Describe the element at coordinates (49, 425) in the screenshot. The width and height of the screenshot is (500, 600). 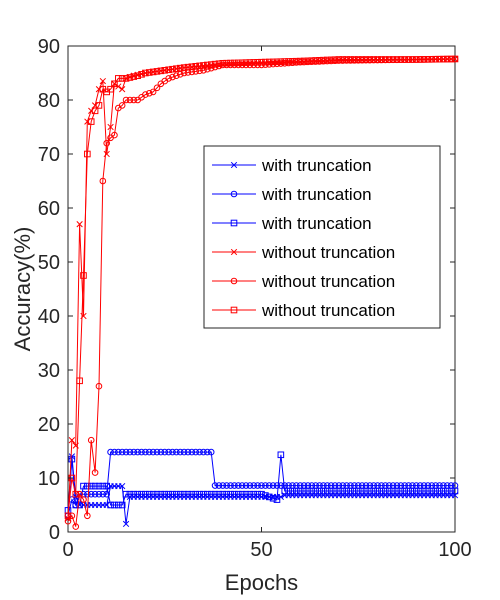
I see `y-tick-label: 20` at that location.